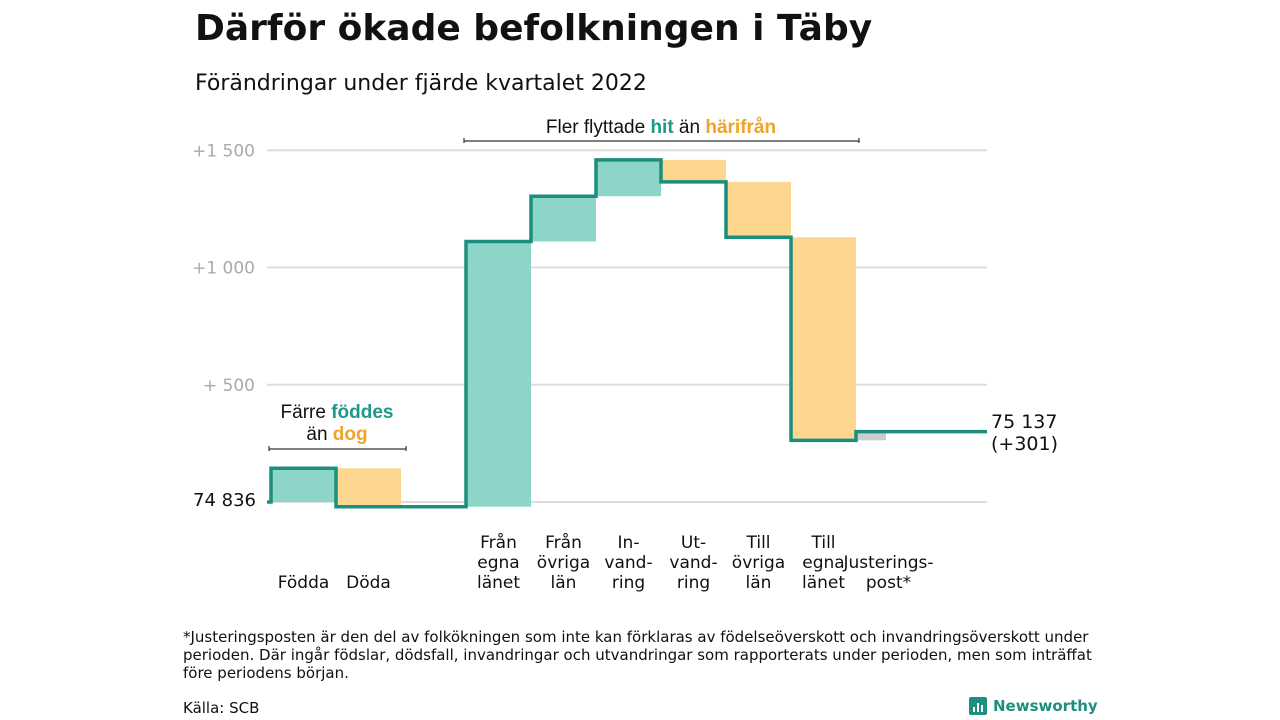  I want to click on annotation-births-deaths-line1: Färre föddes, so click(337, 412).